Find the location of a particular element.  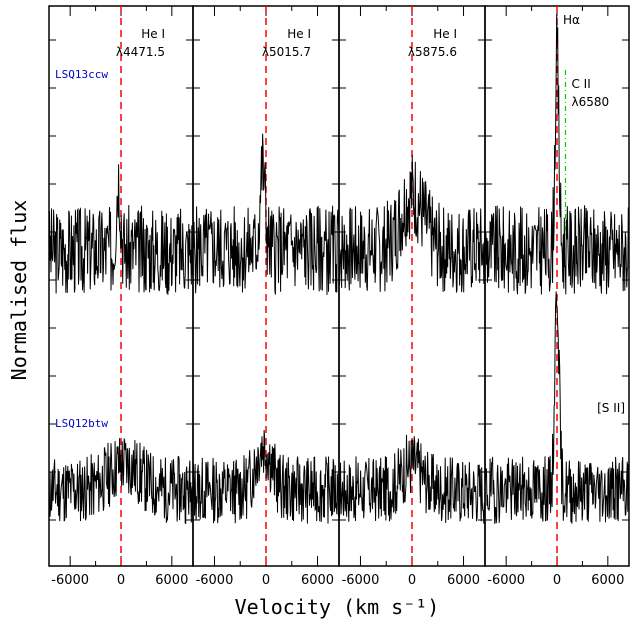

object-label-top: LSQ13ccw is located at coordinates (81, 74).